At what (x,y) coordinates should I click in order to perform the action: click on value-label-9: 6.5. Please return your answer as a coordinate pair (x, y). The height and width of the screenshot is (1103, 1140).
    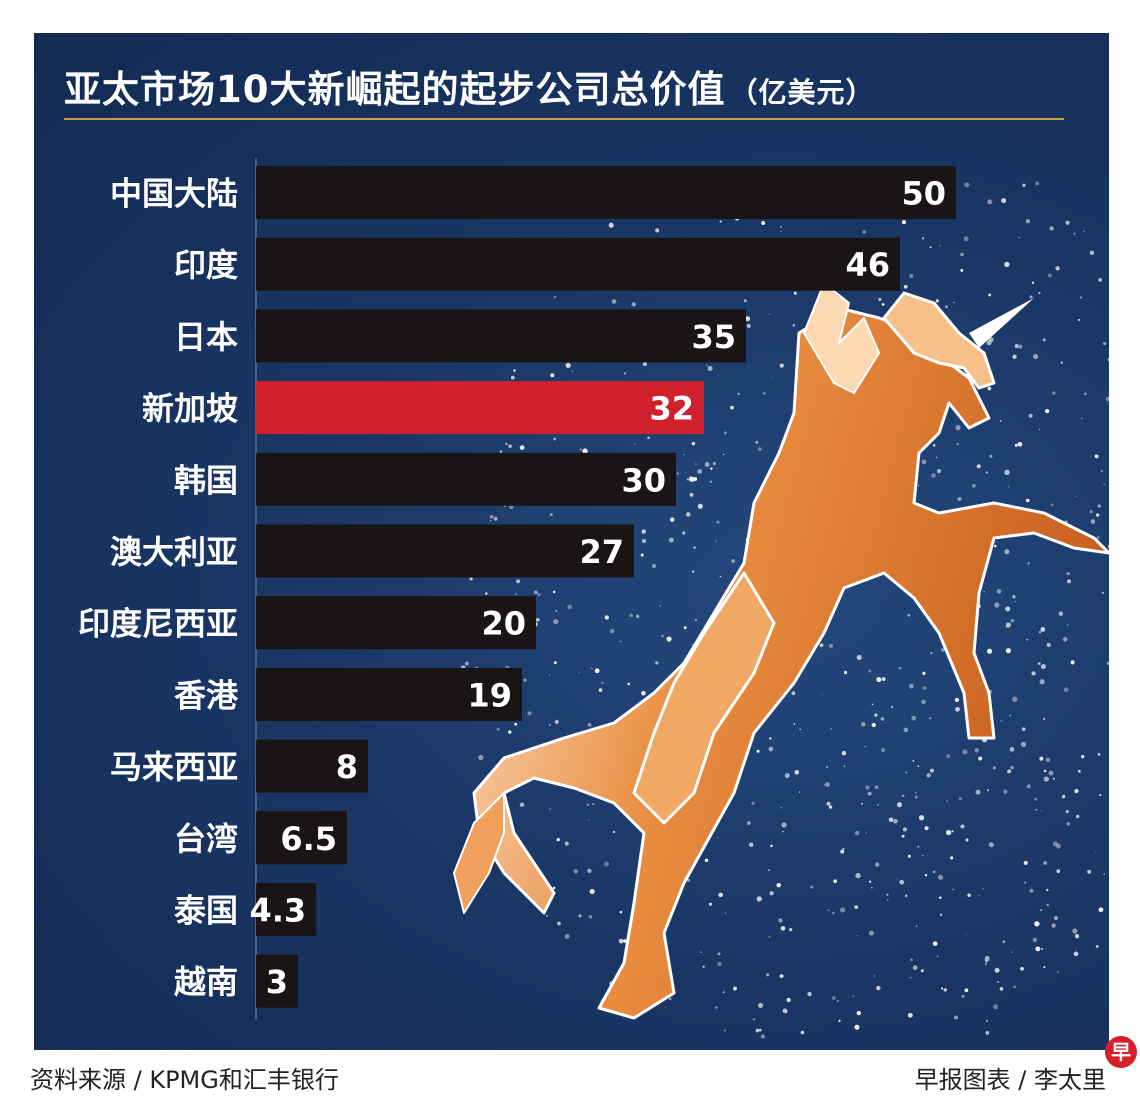
    Looking at the image, I should click on (308, 839).